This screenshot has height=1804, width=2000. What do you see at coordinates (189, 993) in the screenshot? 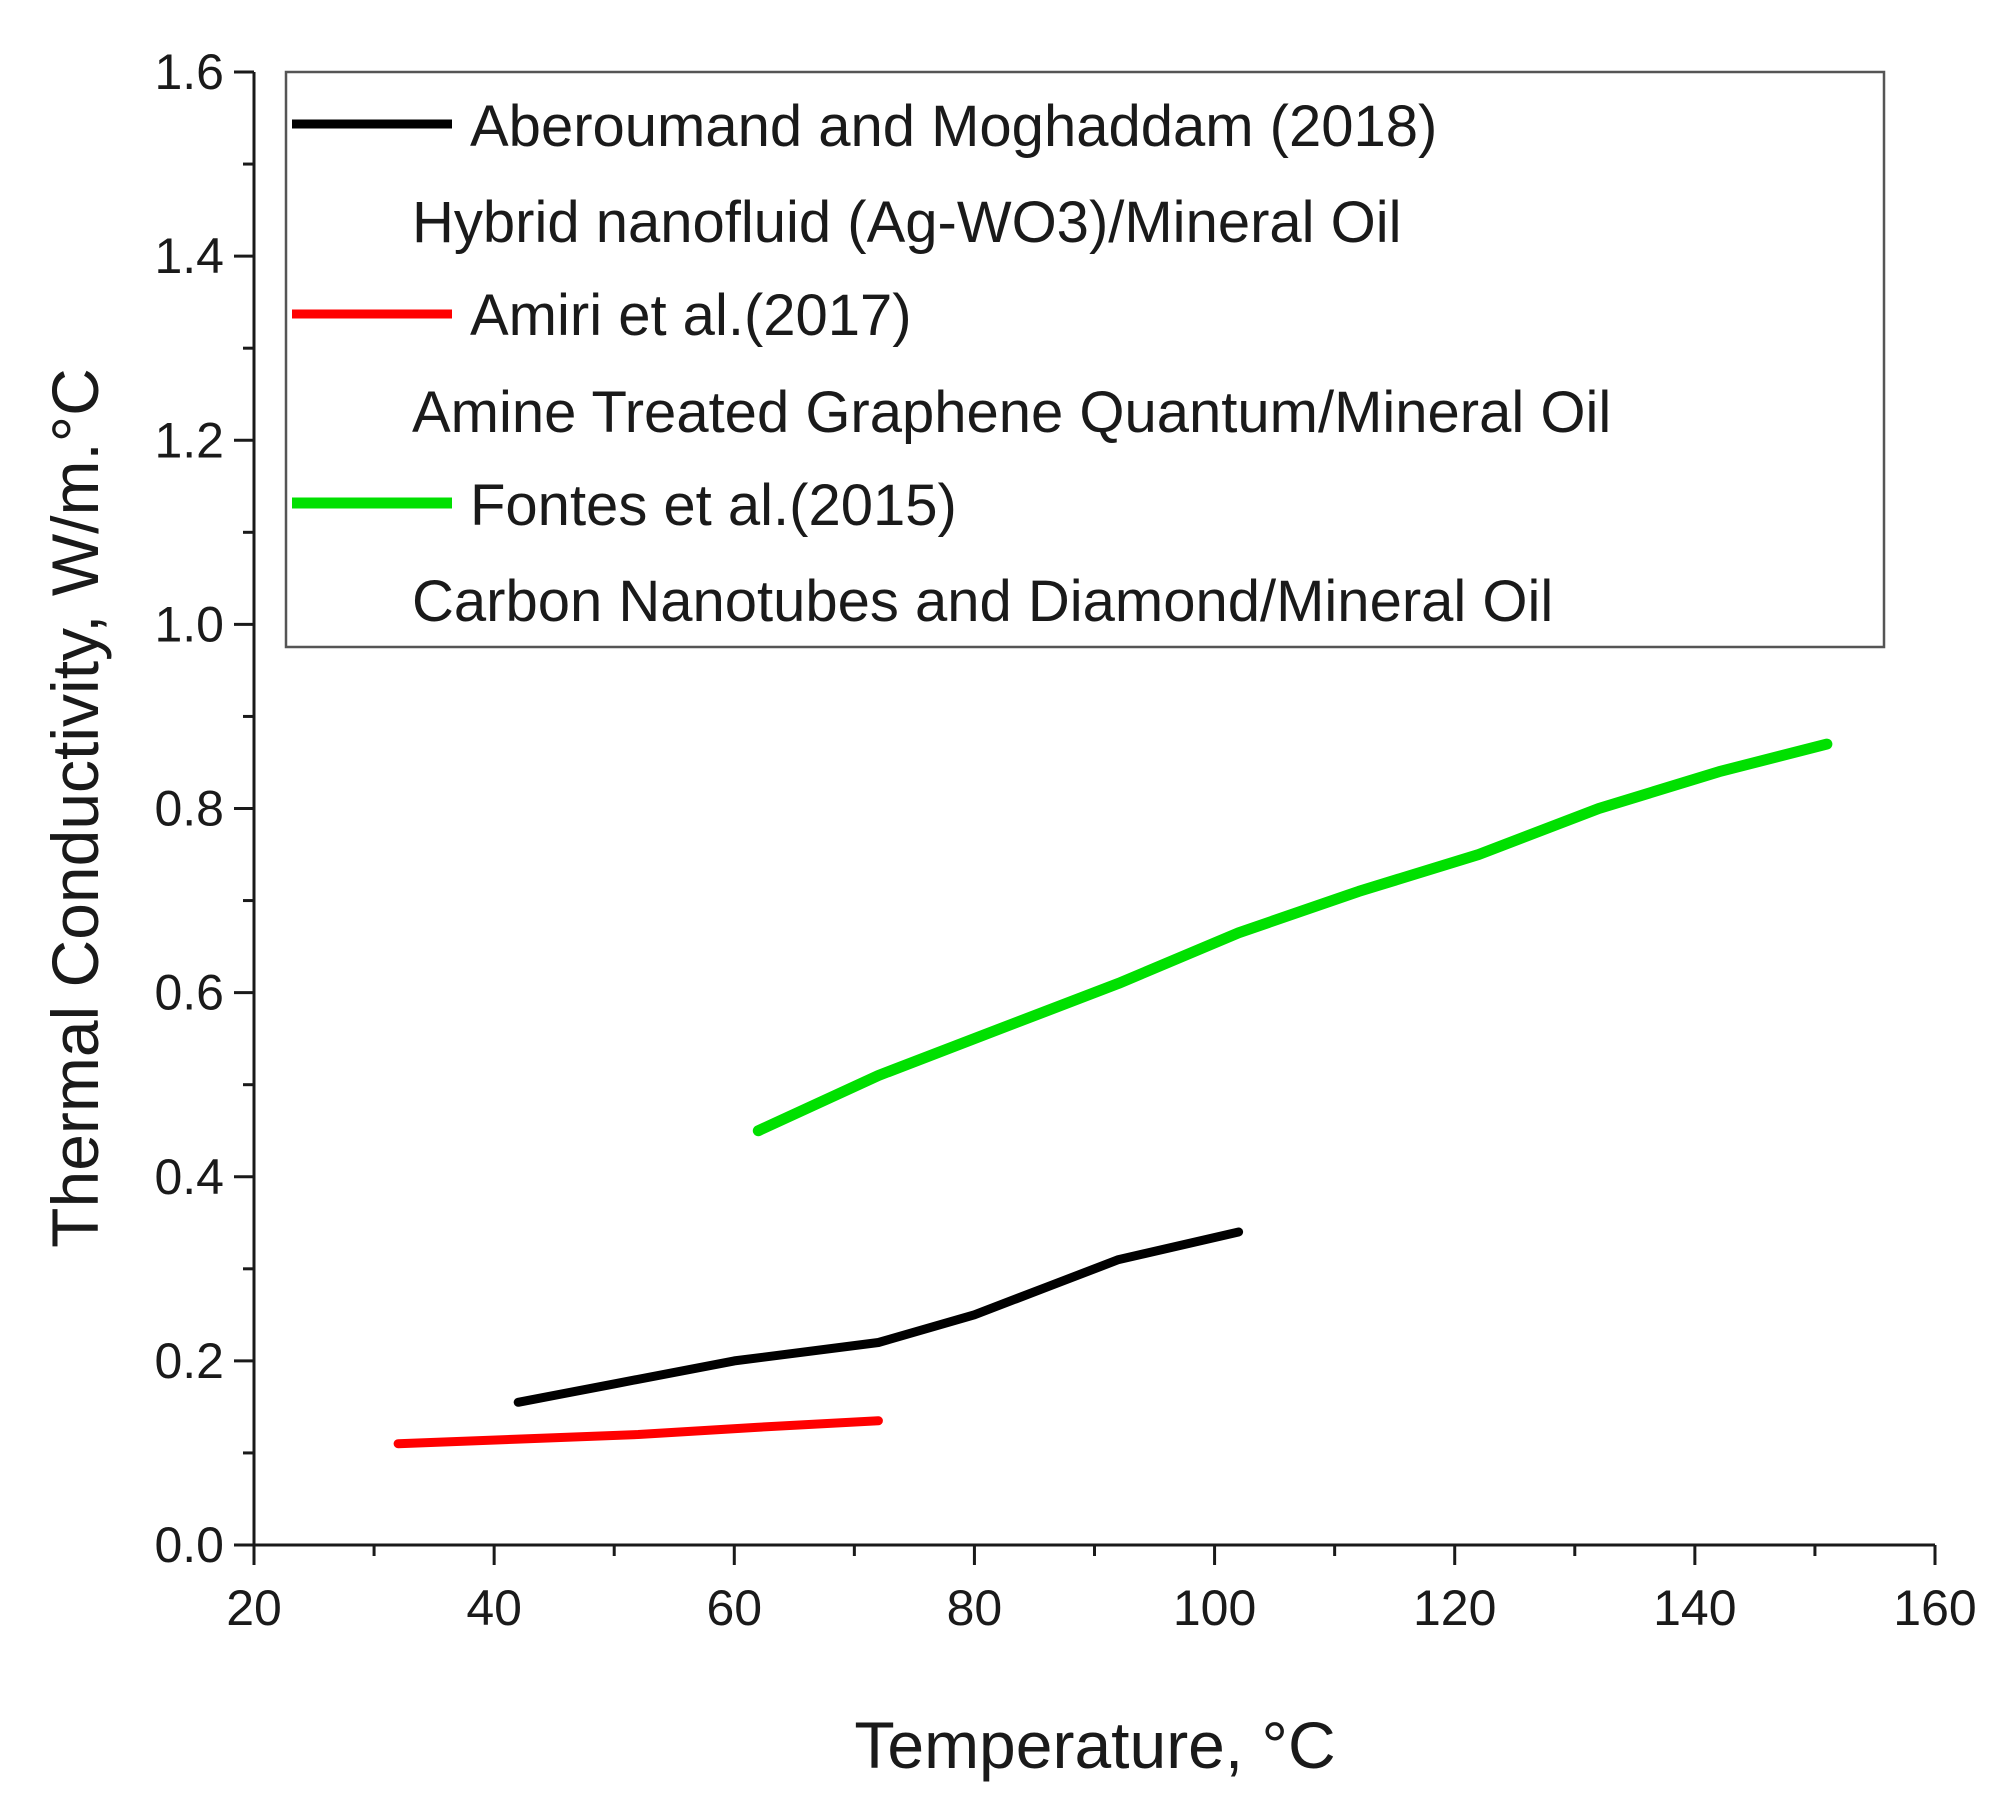
I see `y-tick-label: 0.6` at bounding box center [189, 993].